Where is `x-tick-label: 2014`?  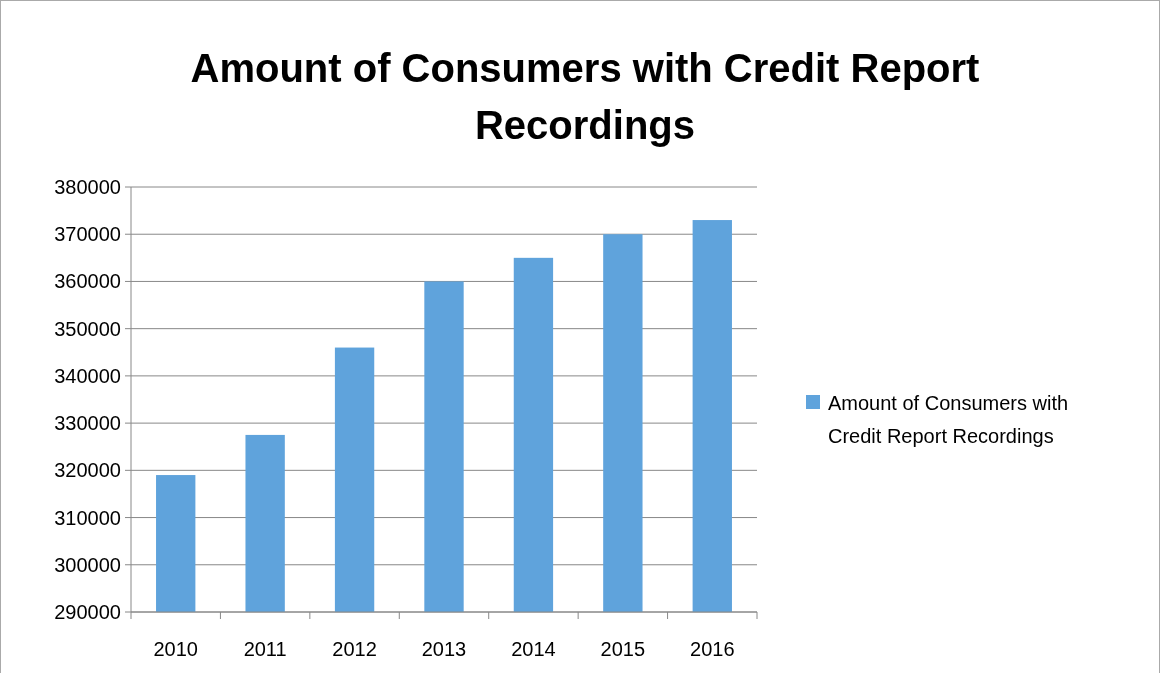 x-tick-label: 2014 is located at coordinates (533, 649).